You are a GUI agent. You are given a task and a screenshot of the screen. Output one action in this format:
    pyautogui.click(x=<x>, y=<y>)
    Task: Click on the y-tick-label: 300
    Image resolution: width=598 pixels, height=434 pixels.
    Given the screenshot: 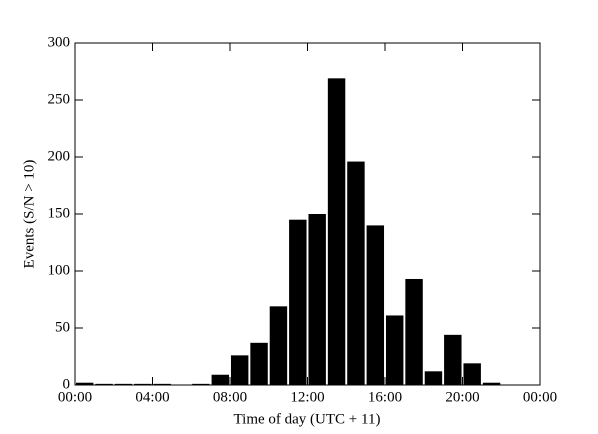 What is the action you would take?
    pyautogui.click(x=59, y=42)
    